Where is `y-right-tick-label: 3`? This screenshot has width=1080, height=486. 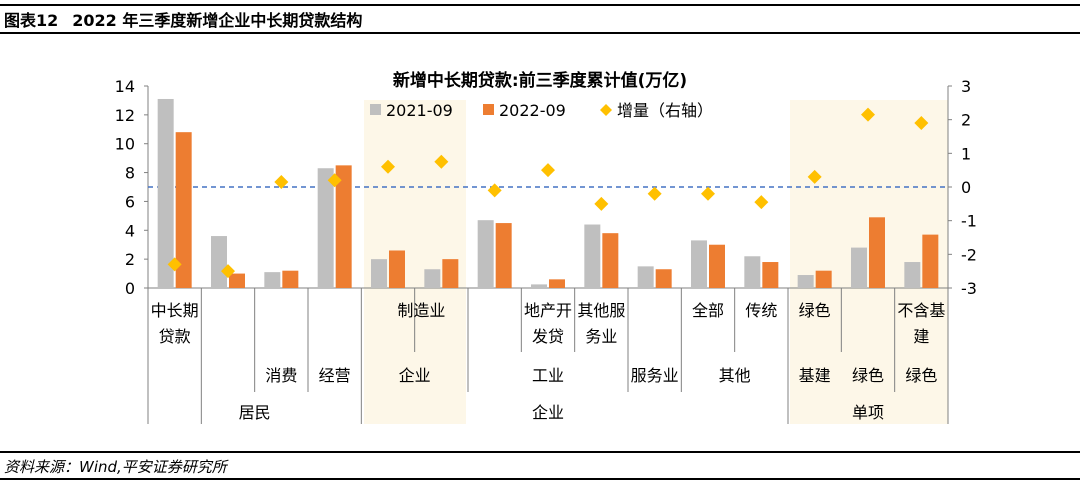
y-right-tick-label: 3 is located at coordinates (966, 86).